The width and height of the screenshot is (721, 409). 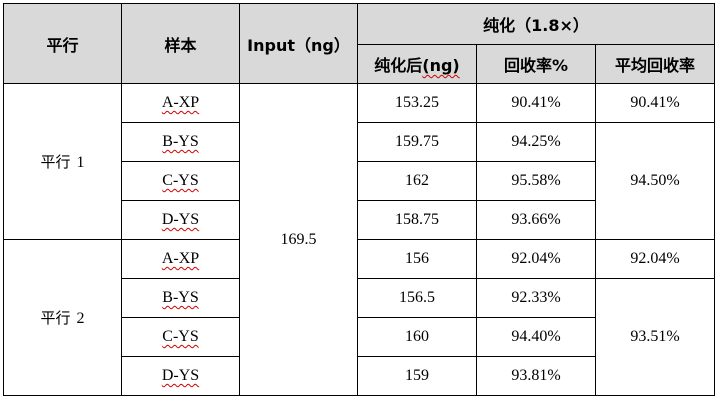 I want to click on recovery-cell: 95.58%, so click(x=536, y=181).